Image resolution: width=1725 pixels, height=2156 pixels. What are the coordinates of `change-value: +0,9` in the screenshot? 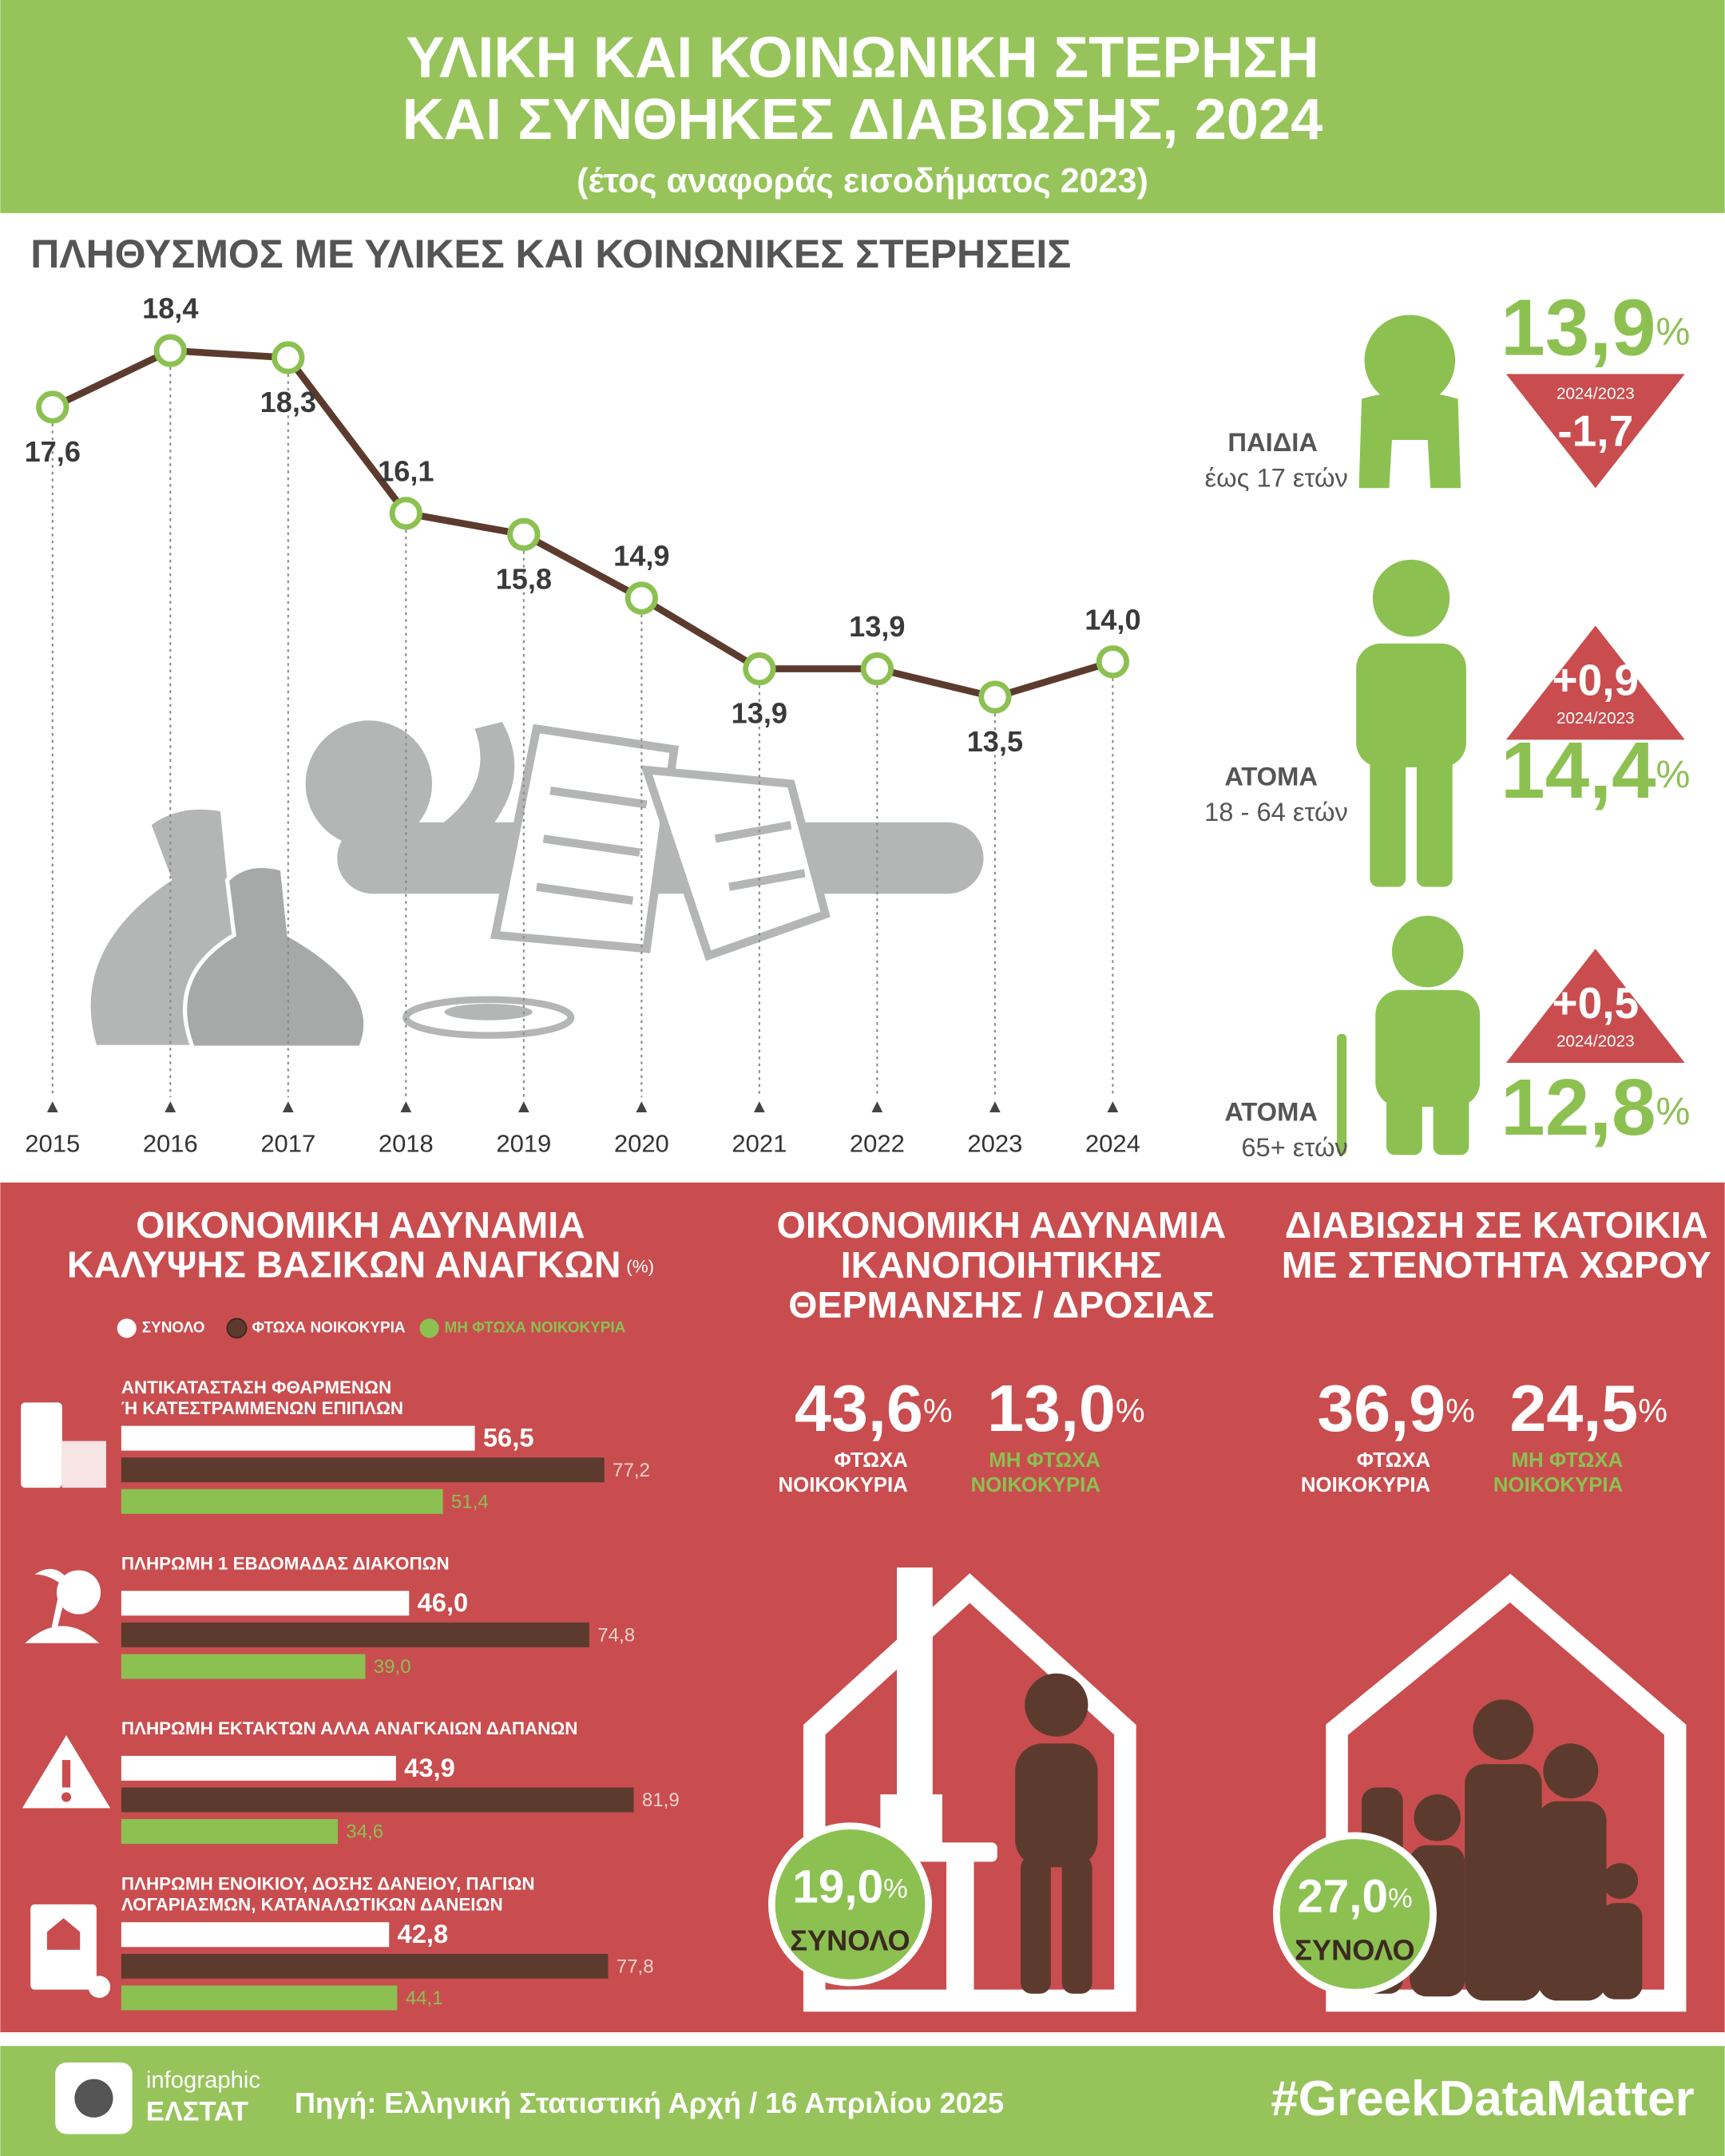 It's located at (1596, 679).